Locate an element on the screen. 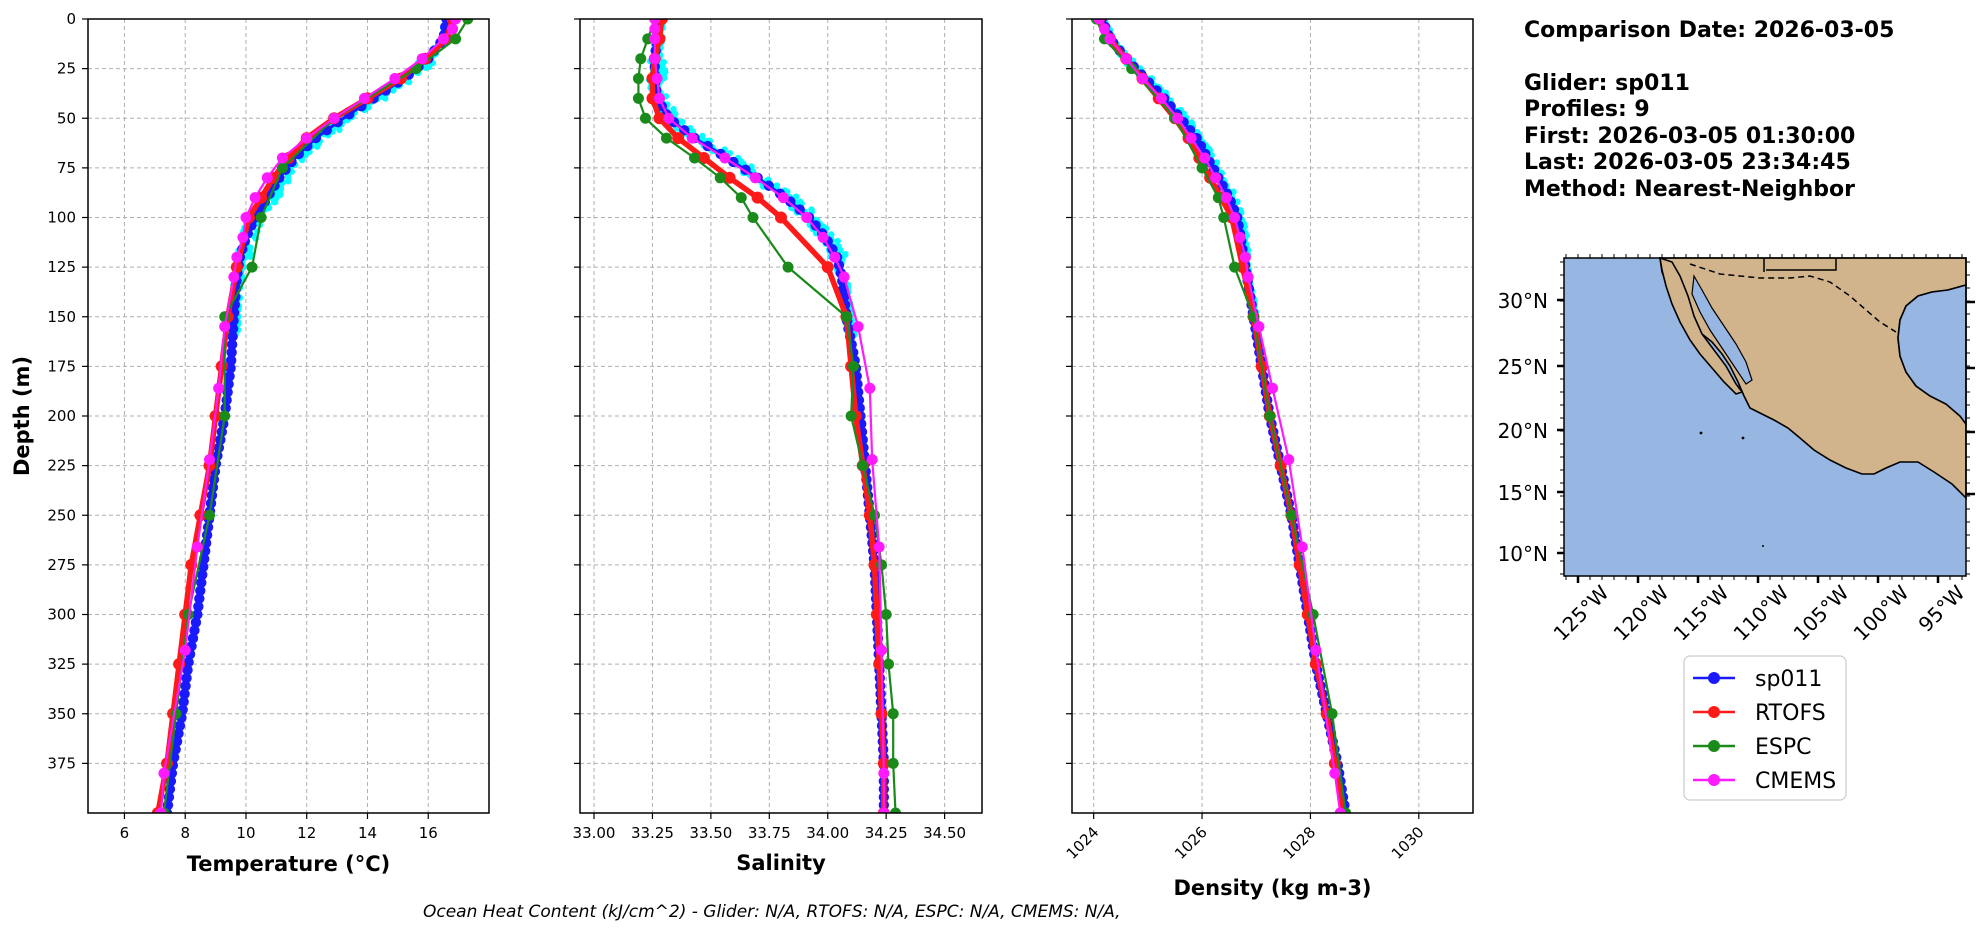 Image resolution: width=1978 pixels, height=934 pixels. interp-method: Method: Nearest-Neighbor is located at coordinates (1689, 189).